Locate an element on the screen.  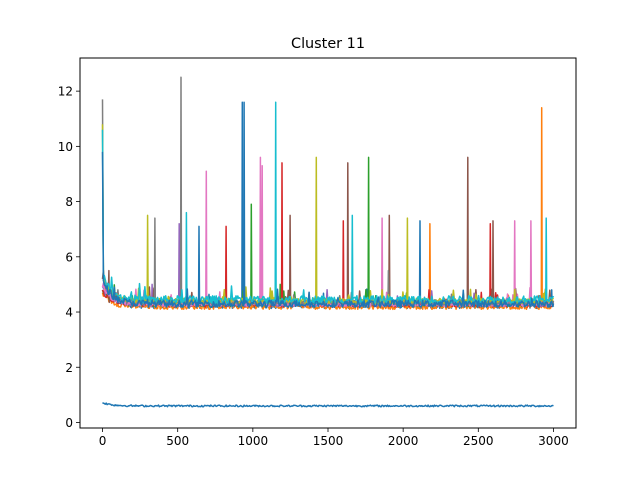
x-tick-label: 1000 is located at coordinates (253, 441).